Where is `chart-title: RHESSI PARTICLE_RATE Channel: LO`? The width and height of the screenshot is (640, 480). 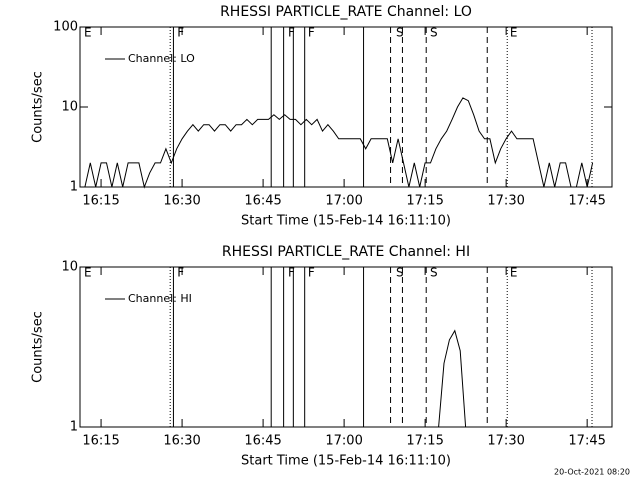 chart-title: RHESSI PARTICLE_RATE Channel: LO is located at coordinates (346, 12).